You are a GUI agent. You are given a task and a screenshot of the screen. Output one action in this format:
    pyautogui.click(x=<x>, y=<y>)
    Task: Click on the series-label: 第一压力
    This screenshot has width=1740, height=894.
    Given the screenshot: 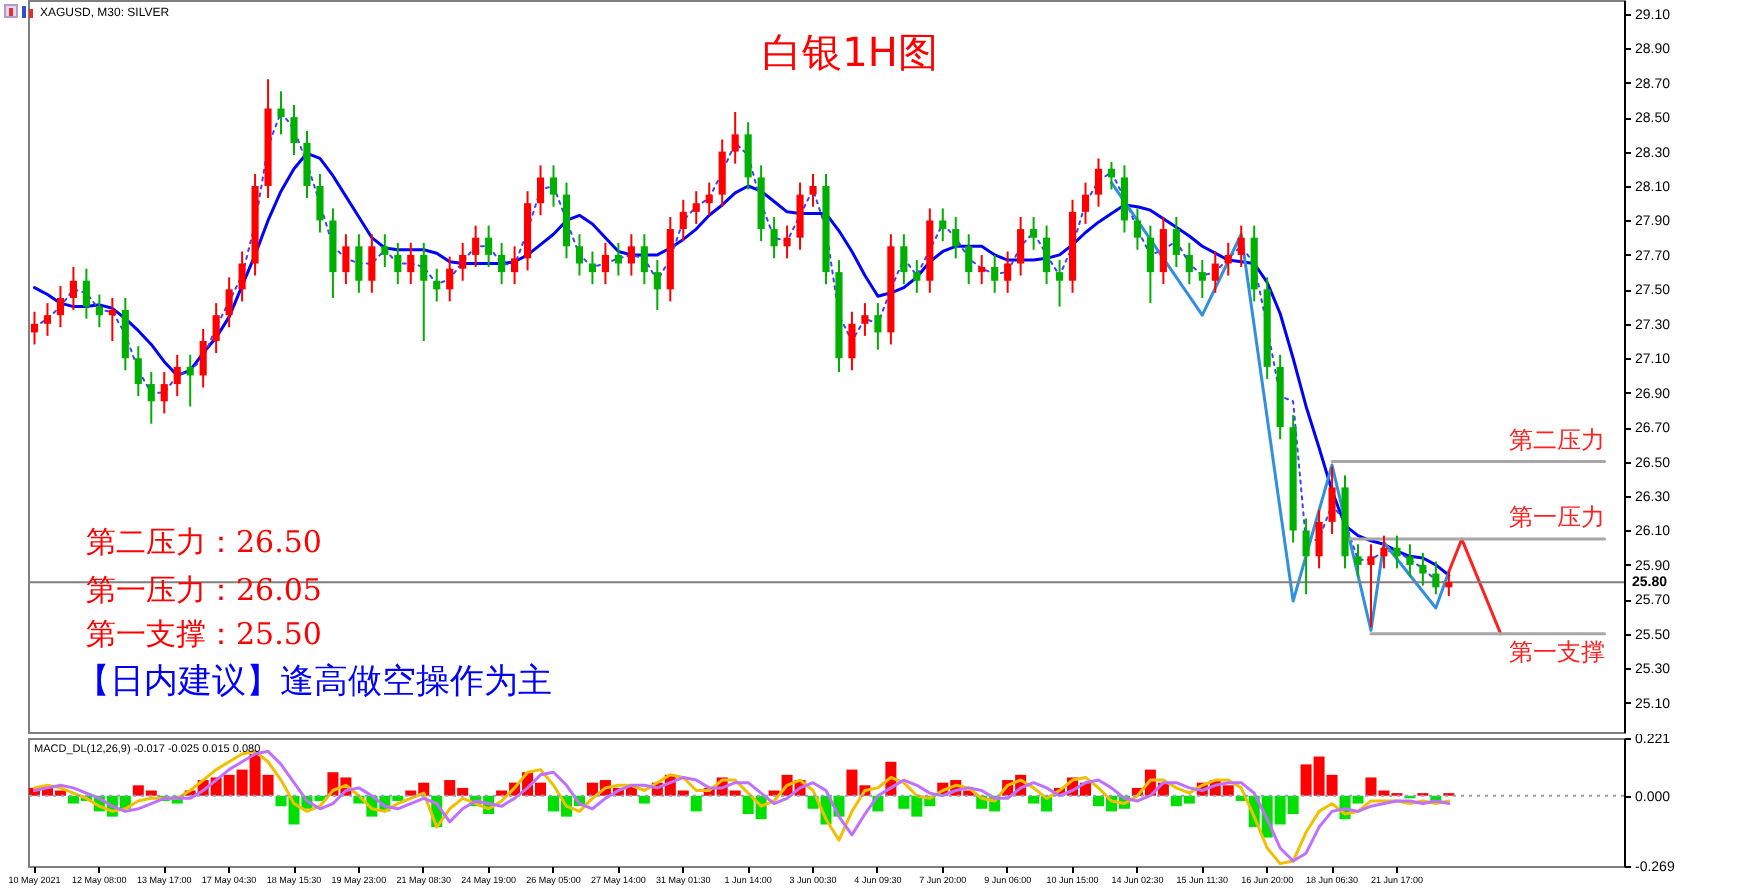 What is the action you would take?
    pyautogui.click(x=1556, y=517)
    